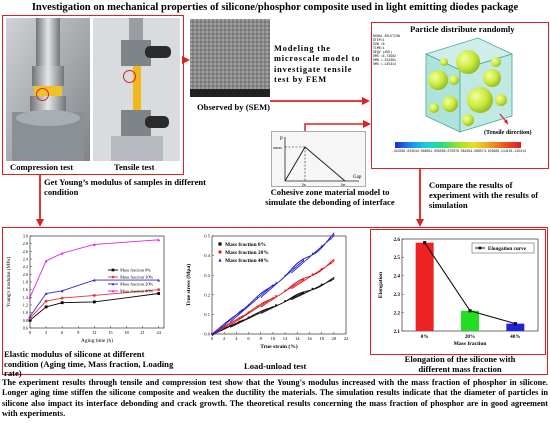 This screenshot has width=550, height=423. I want to click on legend-box, so click(503, 248).